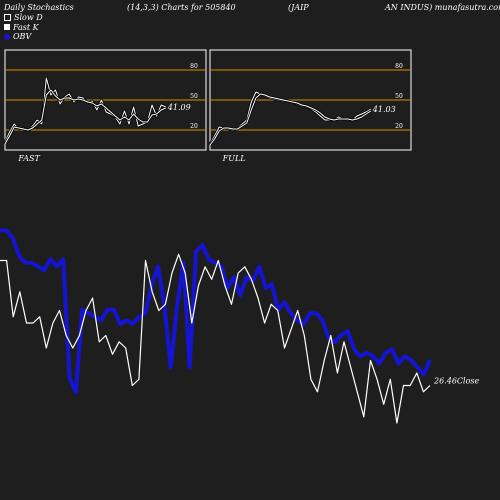 This screenshot has height=500, width=500. I want to click on slow-d-swatch, so click(7, 18).